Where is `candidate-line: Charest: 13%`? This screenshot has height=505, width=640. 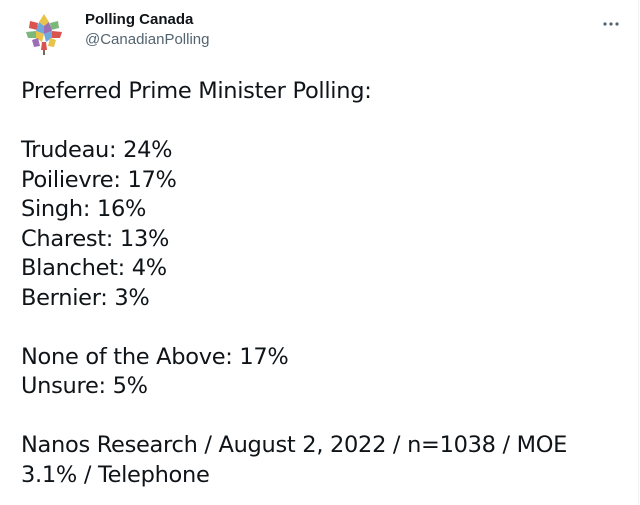 candidate-line: Charest: 13% is located at coordinates (95, 238).